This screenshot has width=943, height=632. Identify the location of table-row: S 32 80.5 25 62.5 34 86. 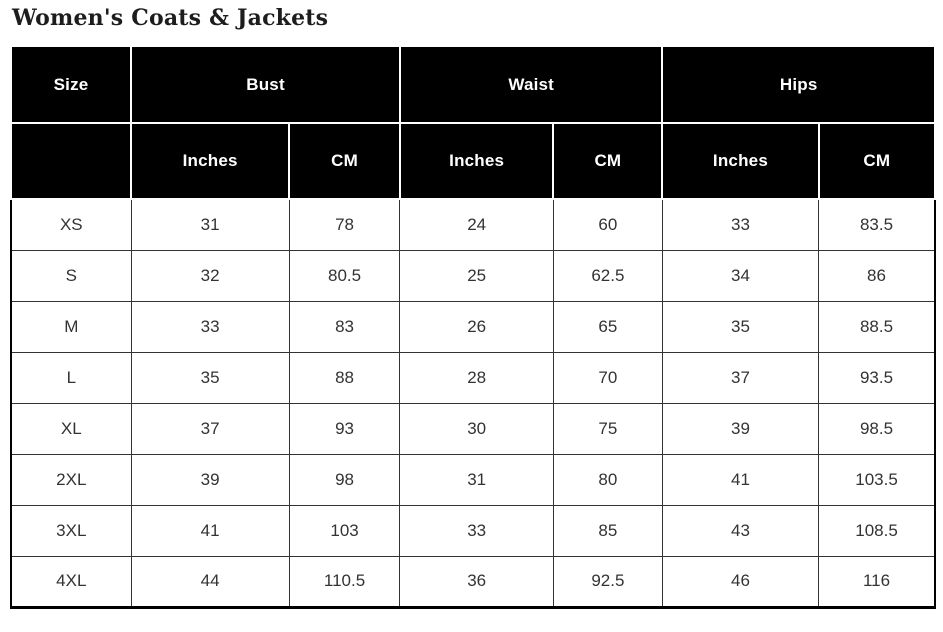
(473, 275).